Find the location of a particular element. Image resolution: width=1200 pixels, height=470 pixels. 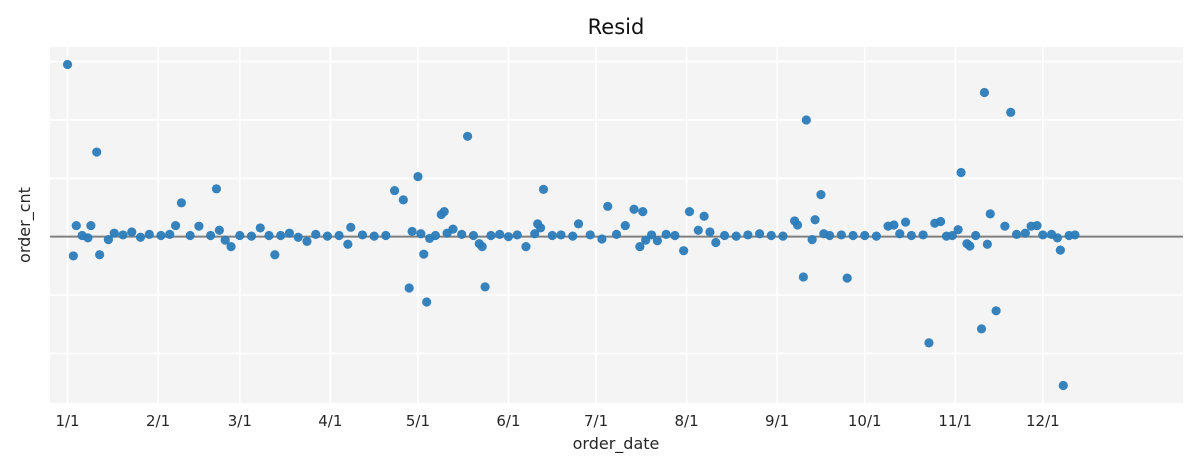

x-tick-label: 2/1 is located at coordinates (158, 421).